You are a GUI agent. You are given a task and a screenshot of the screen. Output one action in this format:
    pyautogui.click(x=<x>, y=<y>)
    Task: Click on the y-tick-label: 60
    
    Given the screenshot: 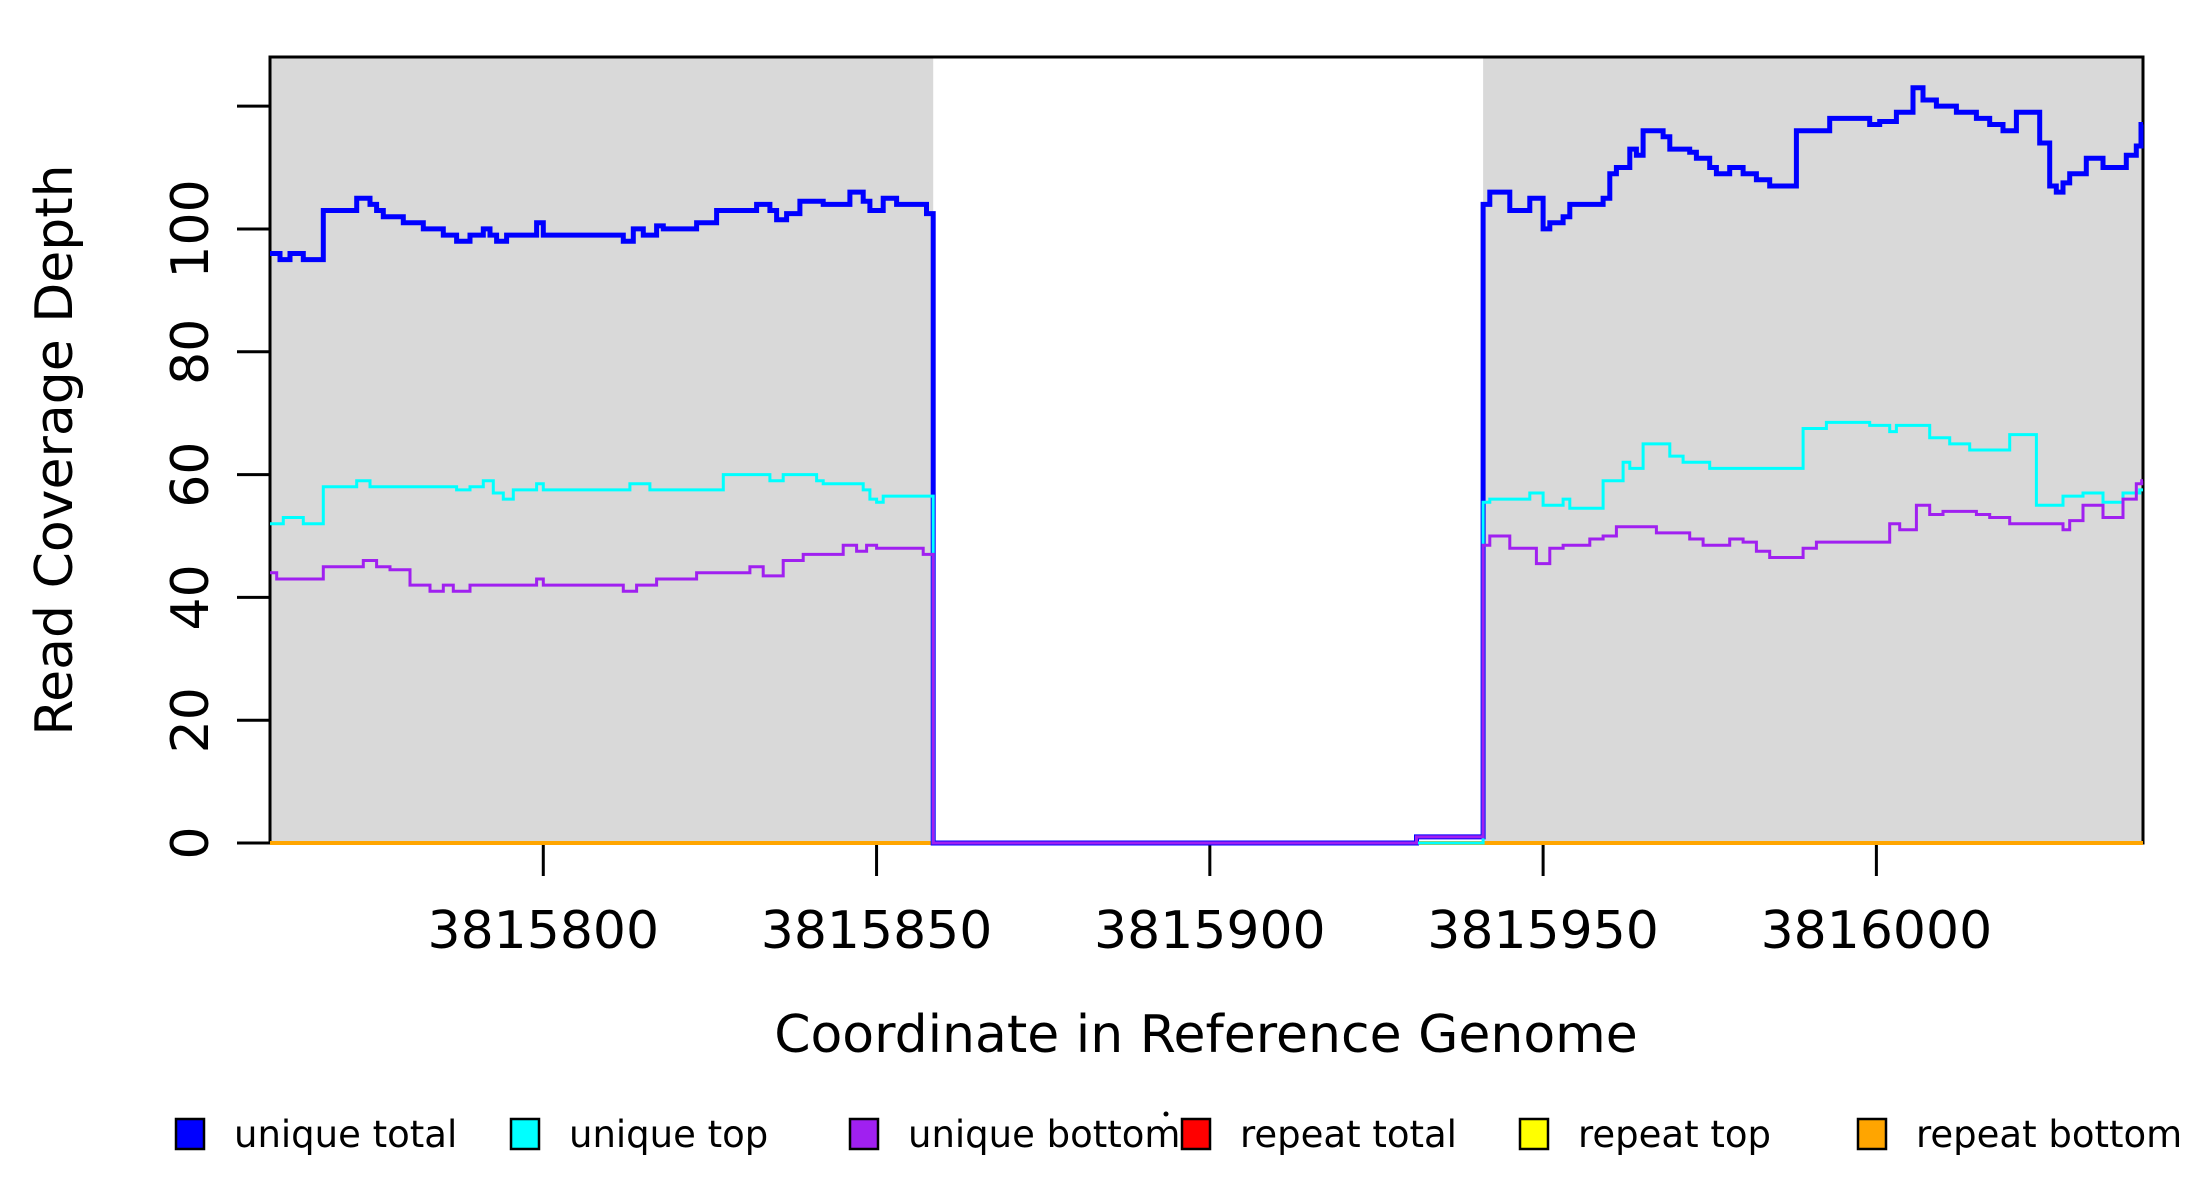 What is the action you would take?
    pyautogui.click(x=191, y=474)
    